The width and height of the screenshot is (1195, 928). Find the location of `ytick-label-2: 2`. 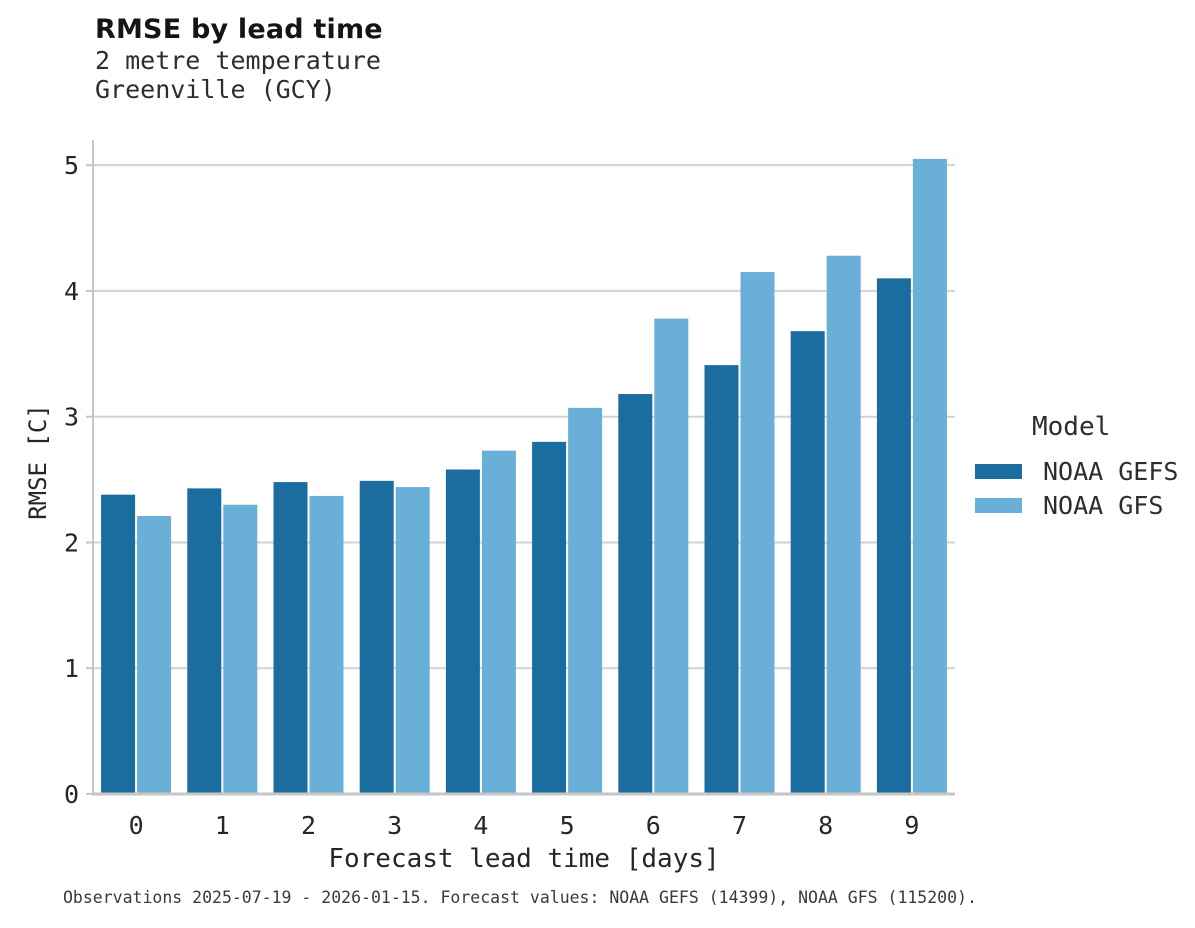

ytick-label-2: 2 is located at coordinates (71, 542).